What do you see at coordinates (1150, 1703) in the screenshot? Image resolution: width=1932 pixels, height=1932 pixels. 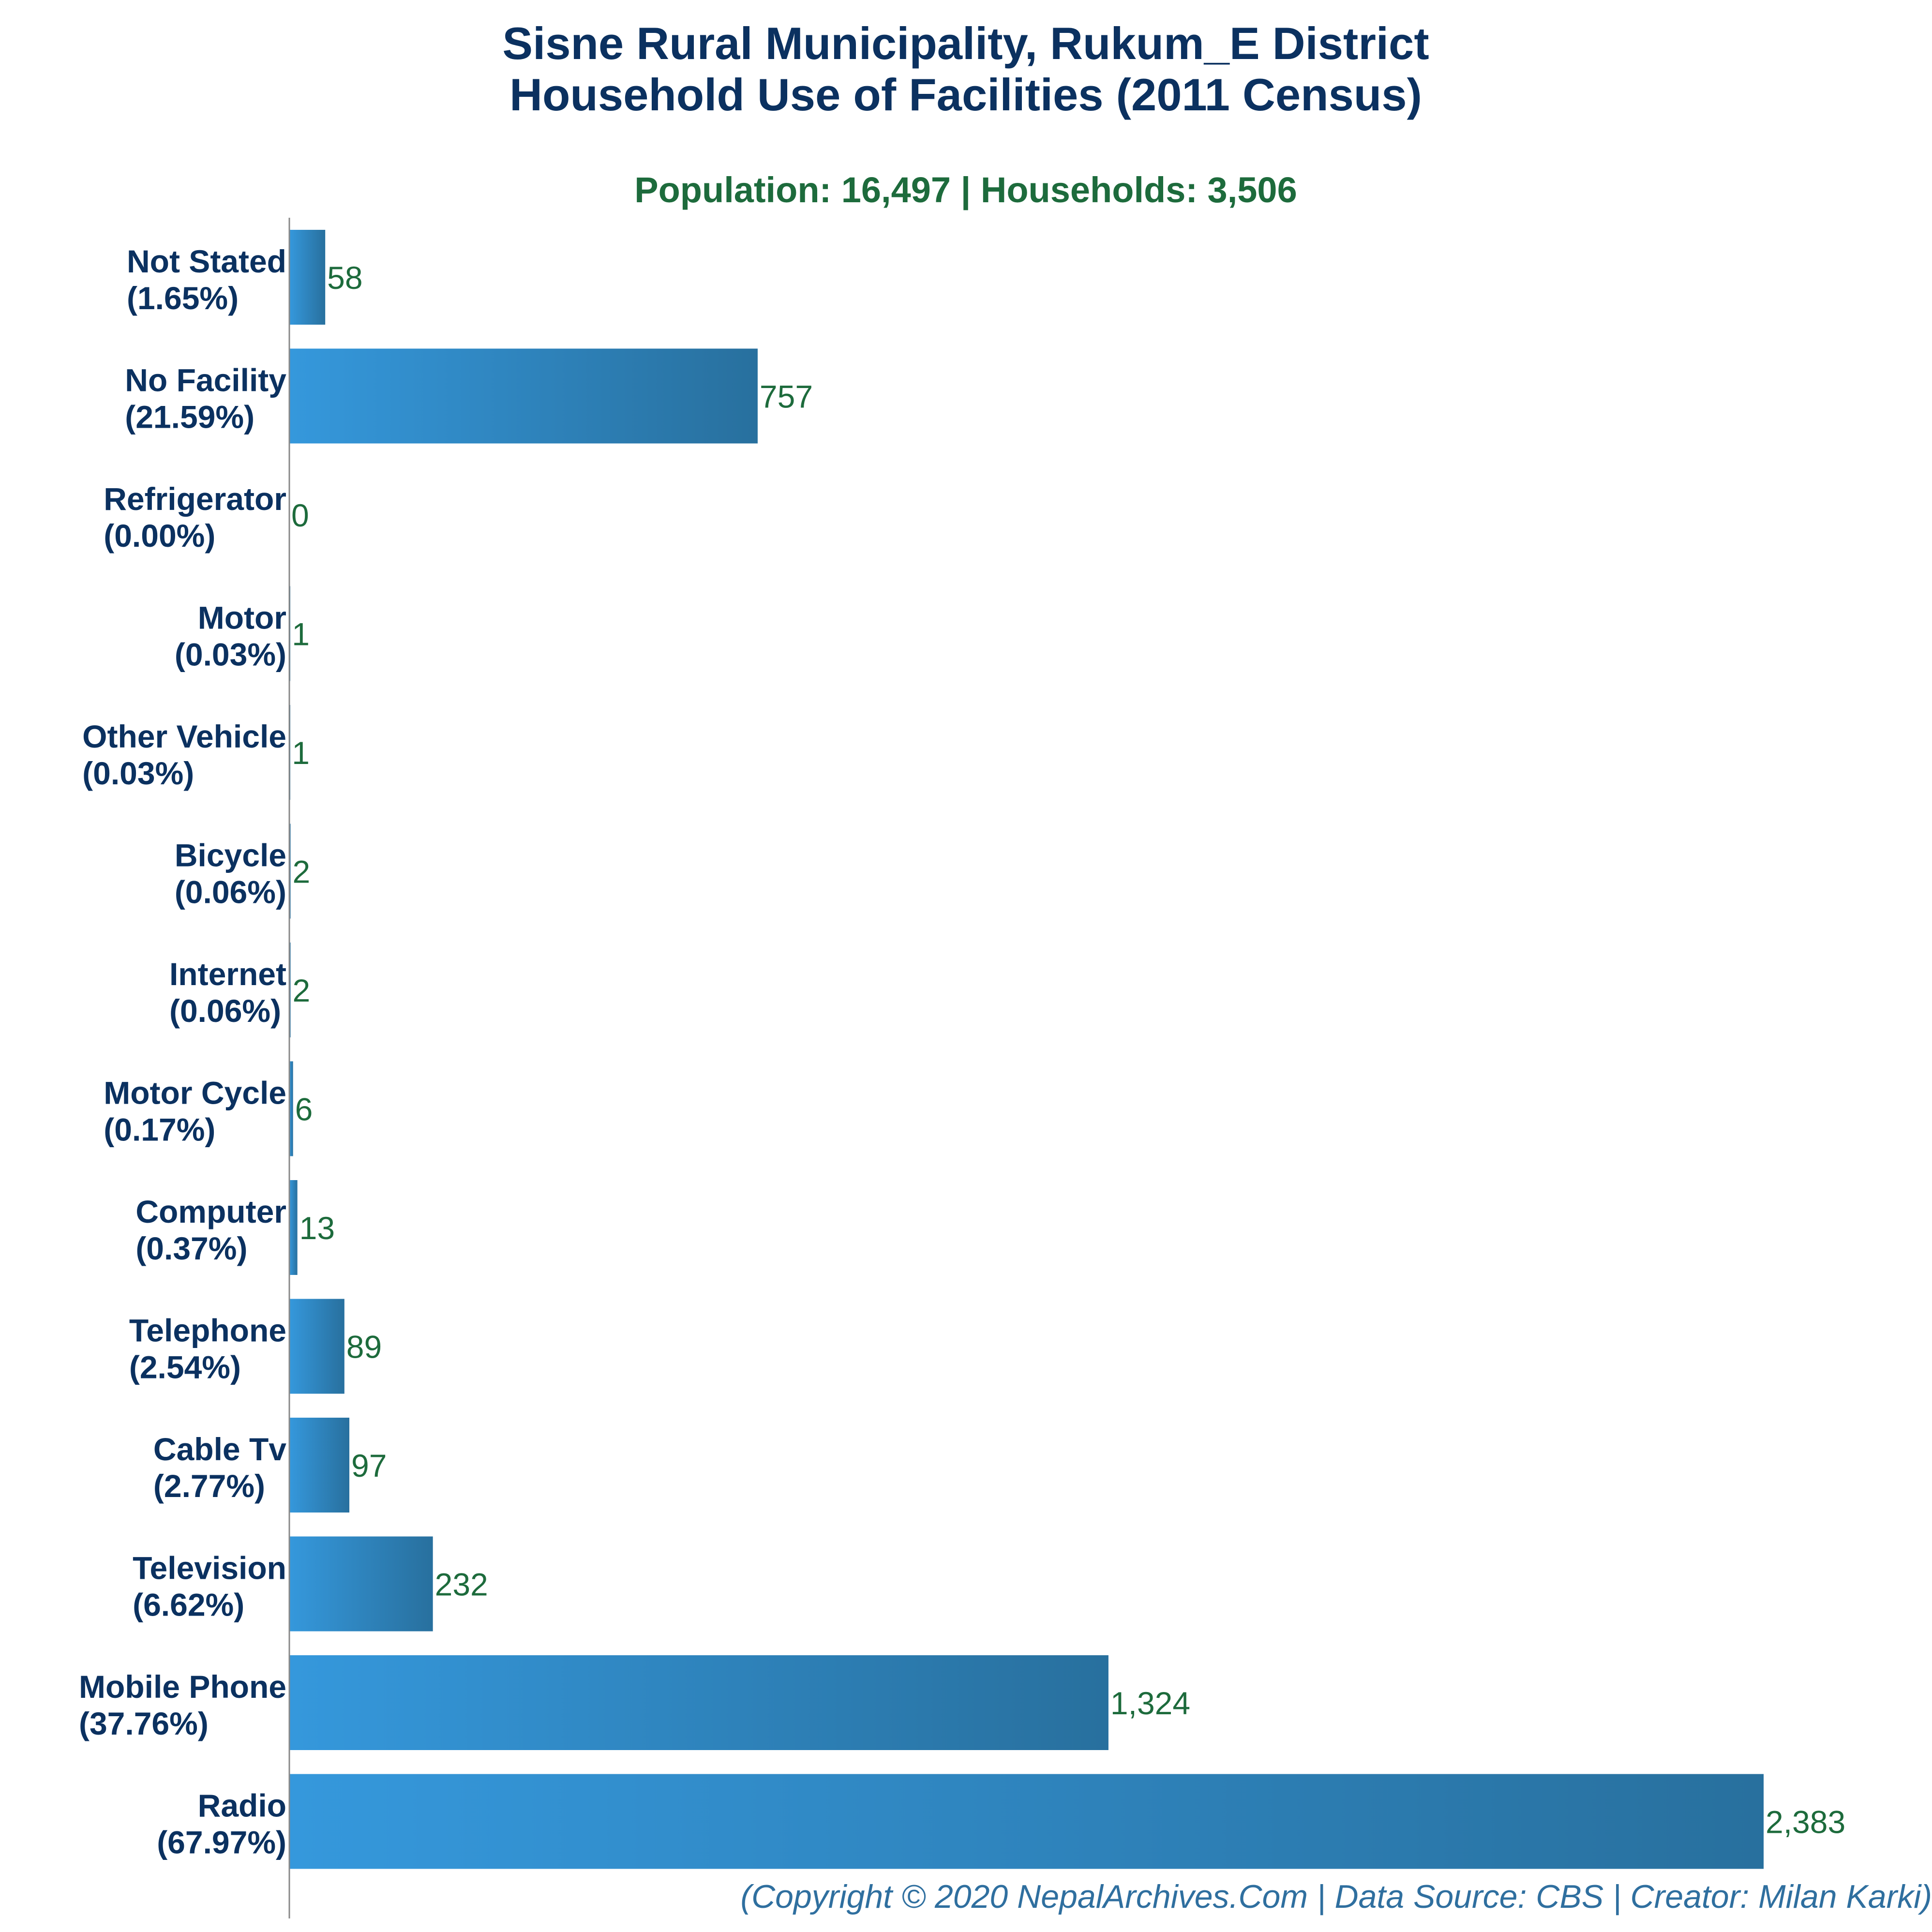 I see `value-label-mobile-phone: 1,324` at bounding box center [1150, 1703].